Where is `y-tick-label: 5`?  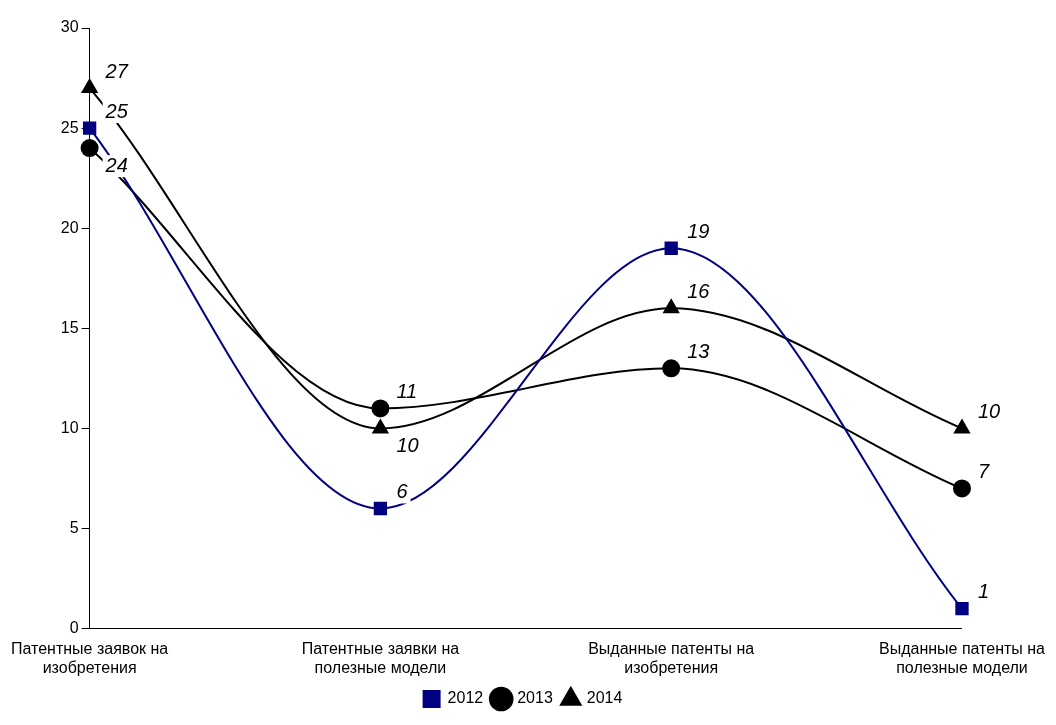 y-tick-label: 5 is located at coordinates (74, 527).